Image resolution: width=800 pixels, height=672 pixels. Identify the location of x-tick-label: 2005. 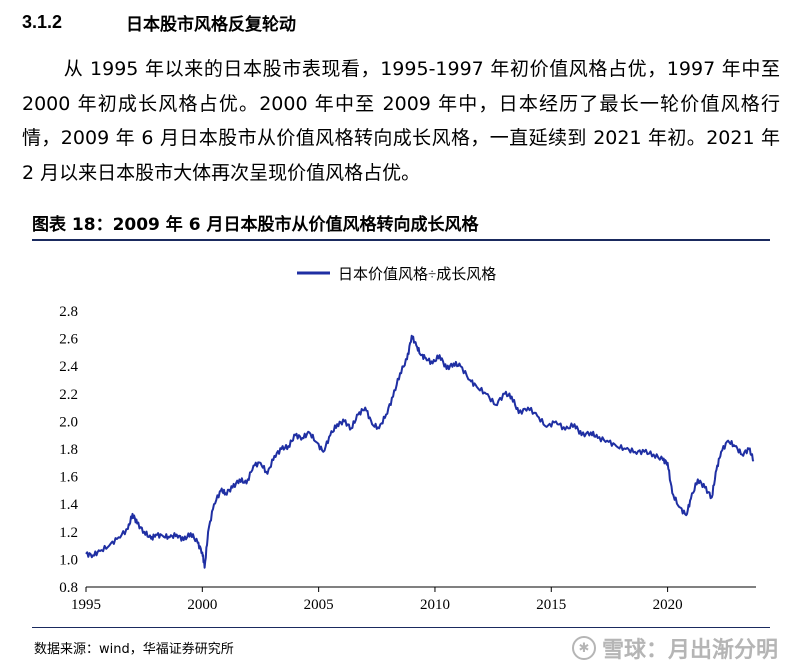
(319, 605).